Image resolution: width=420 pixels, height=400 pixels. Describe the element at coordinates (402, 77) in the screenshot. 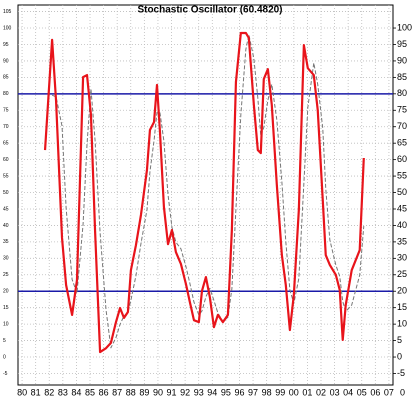

I see `y2-tick-label: 85` at that location.